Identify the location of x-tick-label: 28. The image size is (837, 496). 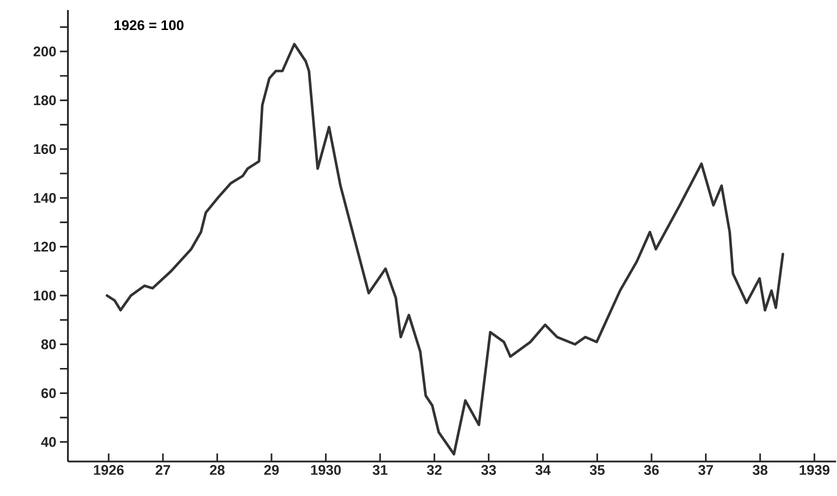
(217, 469).